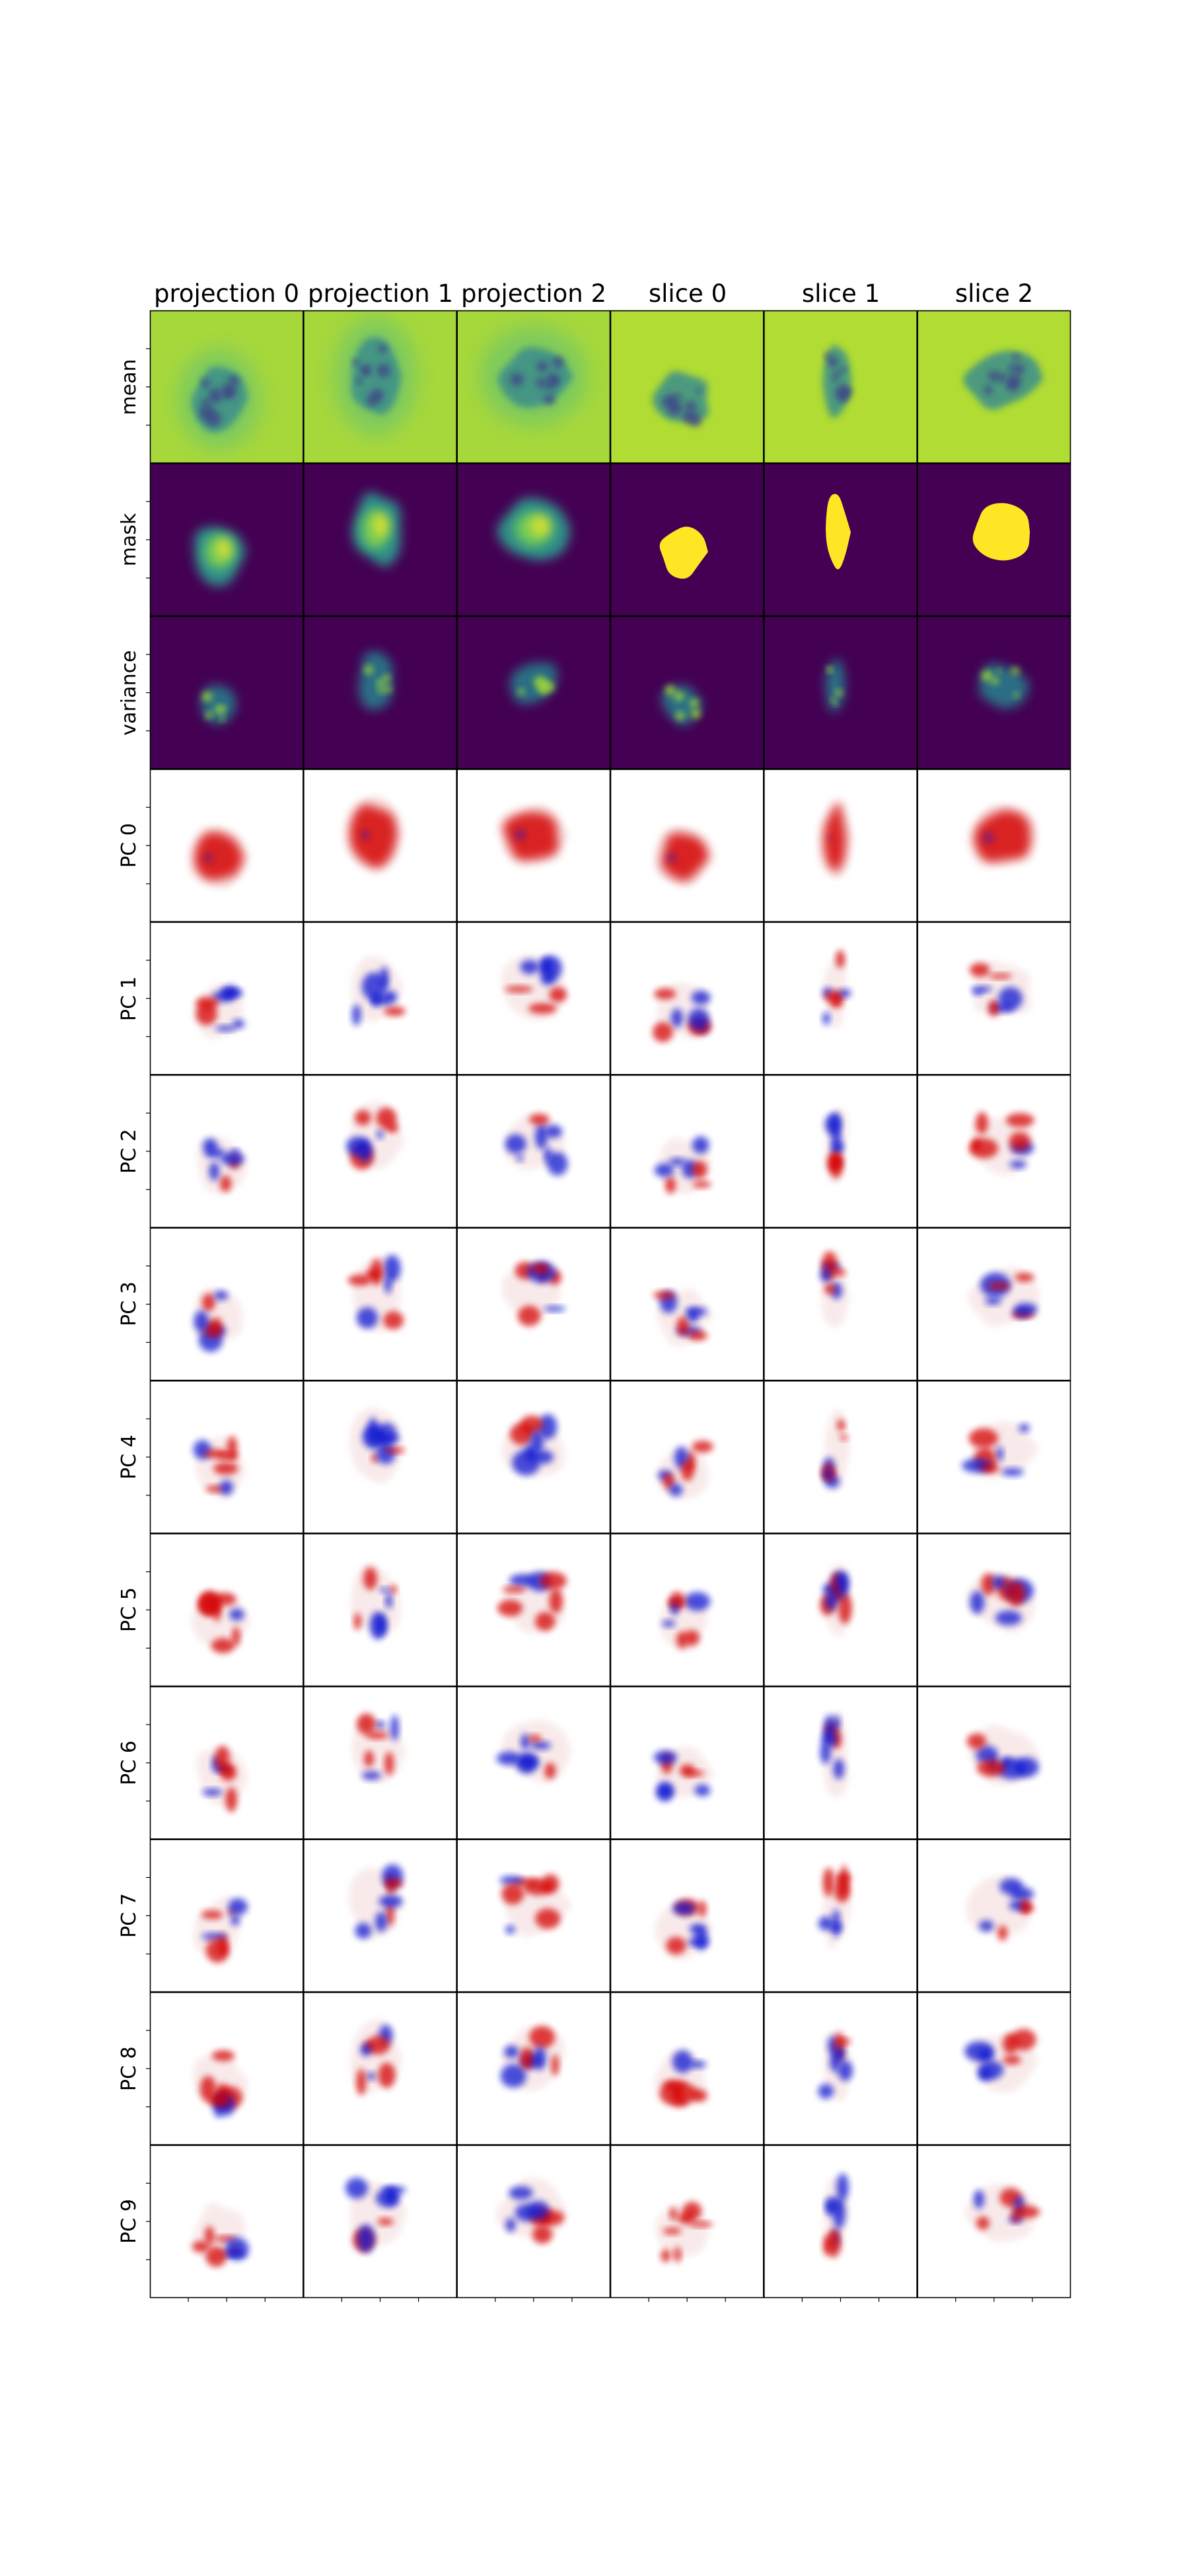 The width and height of the screenshot is (1189, 2576). I want to click on row-label-pc-4: PC 4, so click(129, 1457).